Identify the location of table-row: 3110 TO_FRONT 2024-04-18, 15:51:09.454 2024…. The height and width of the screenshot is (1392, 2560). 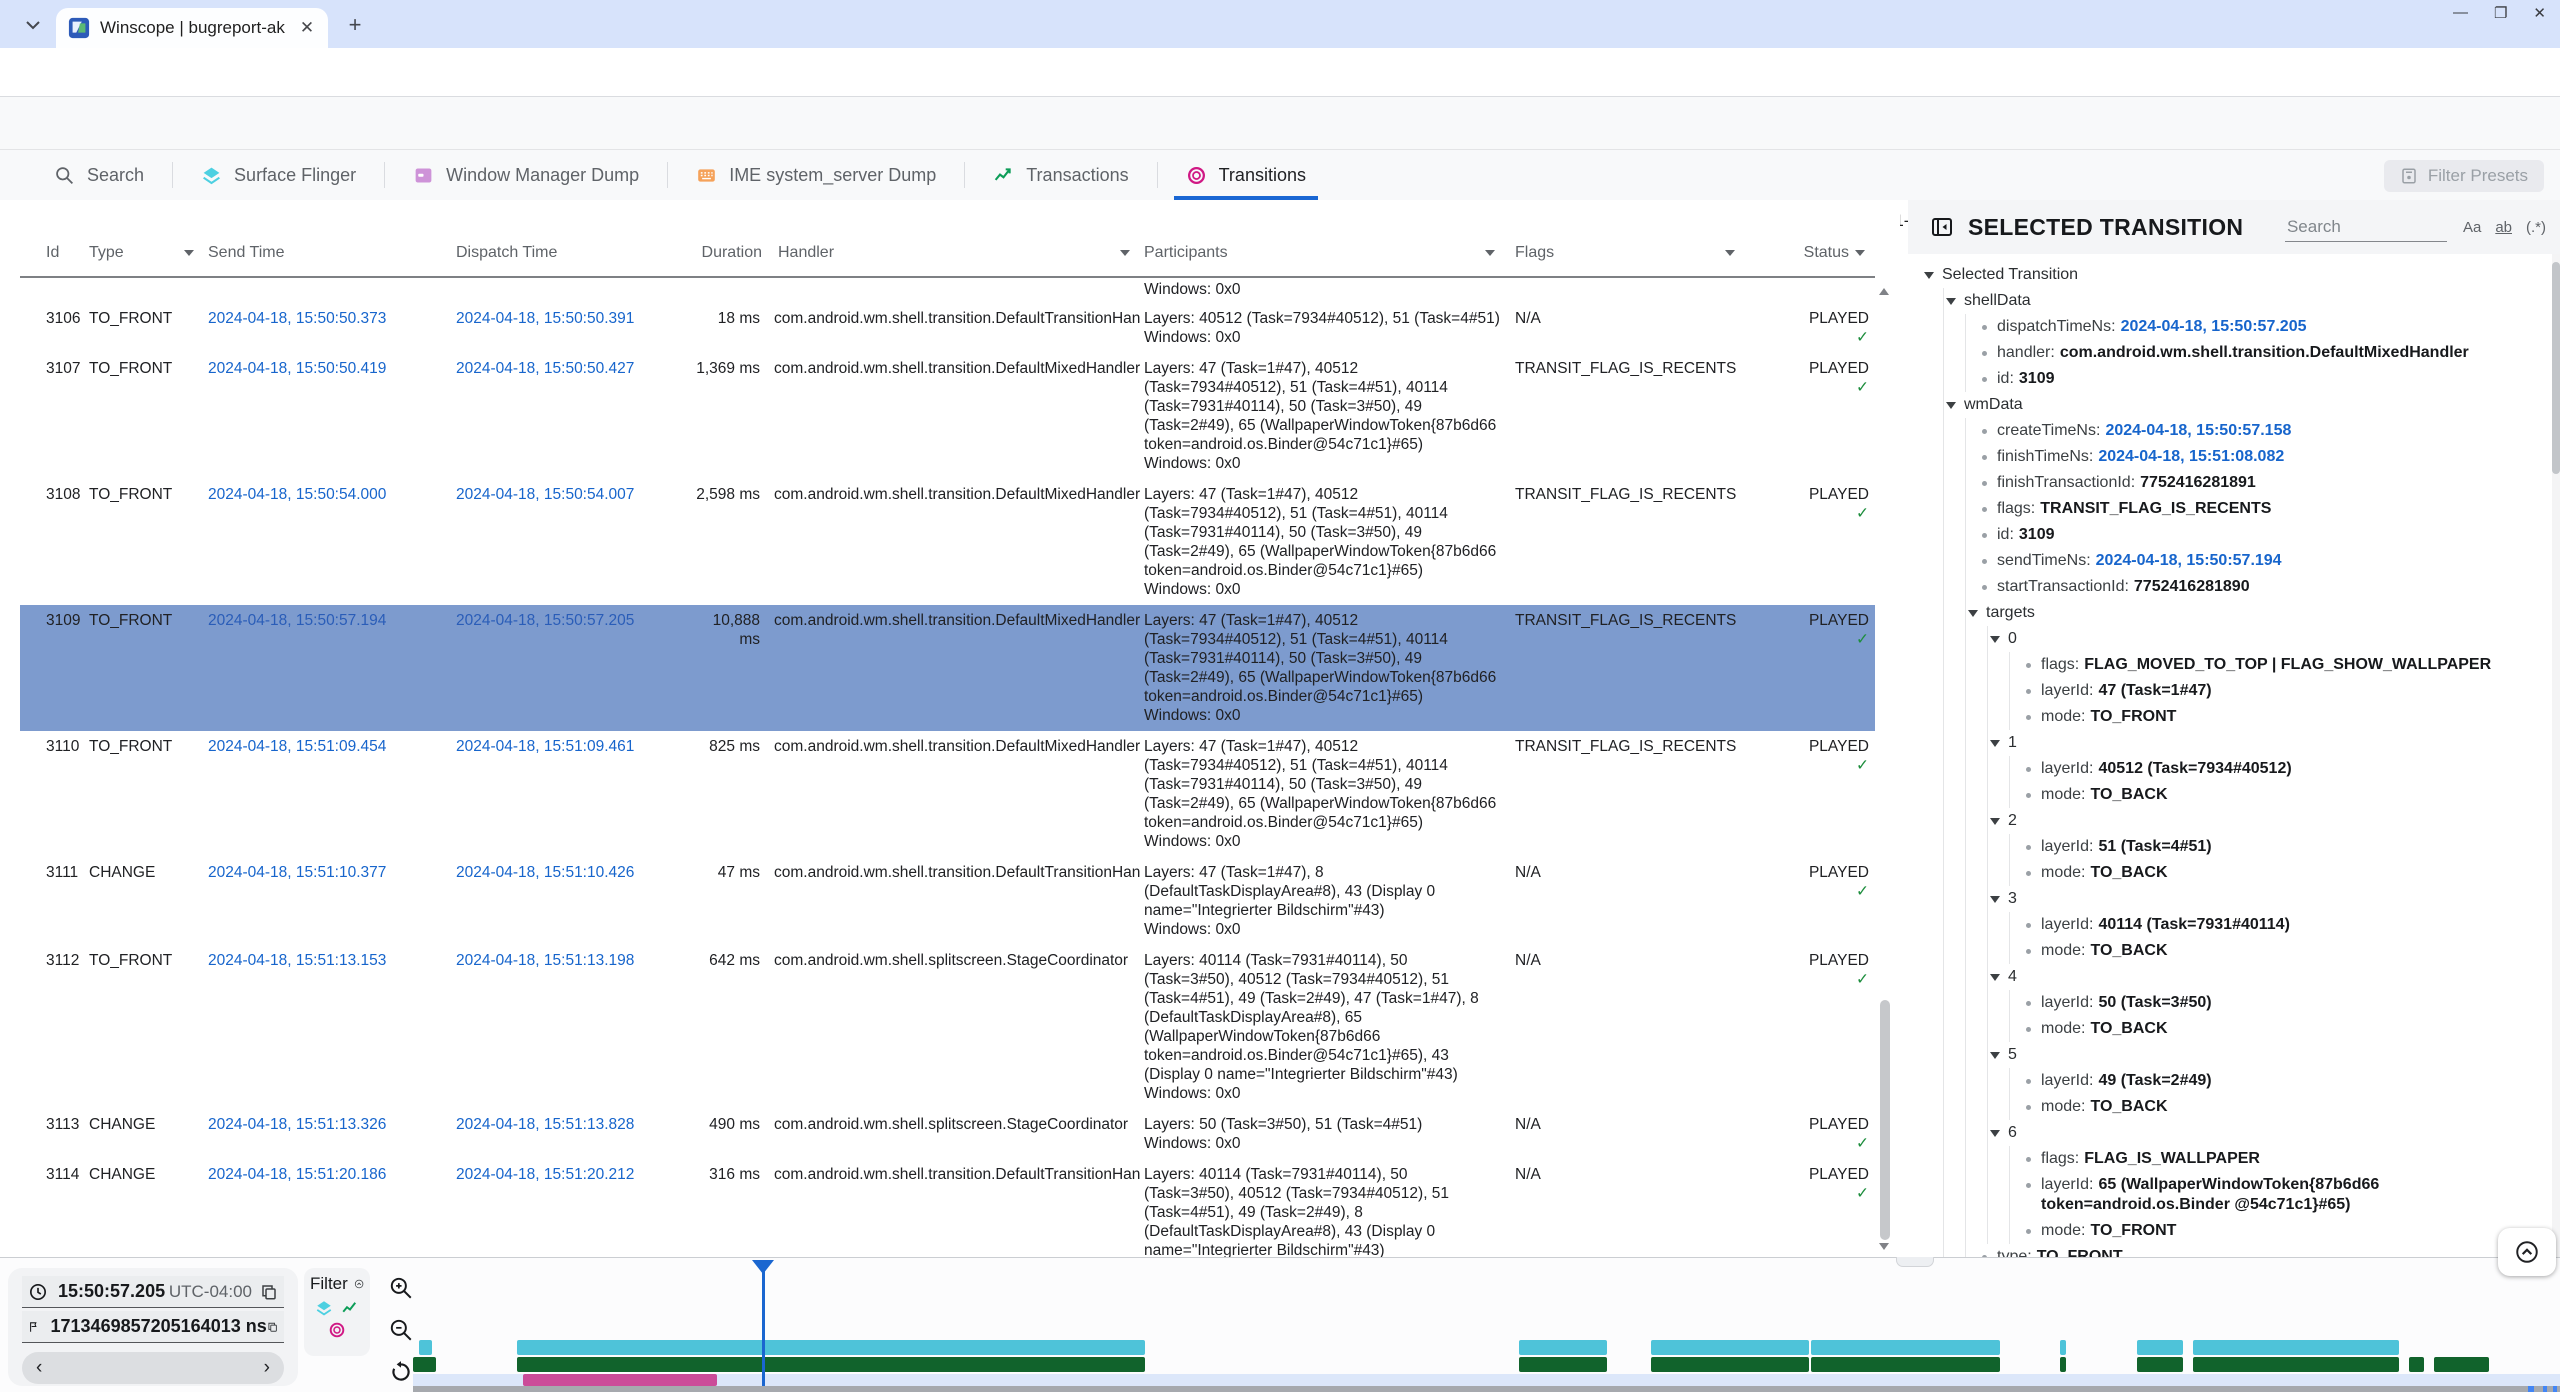
(957, 794).